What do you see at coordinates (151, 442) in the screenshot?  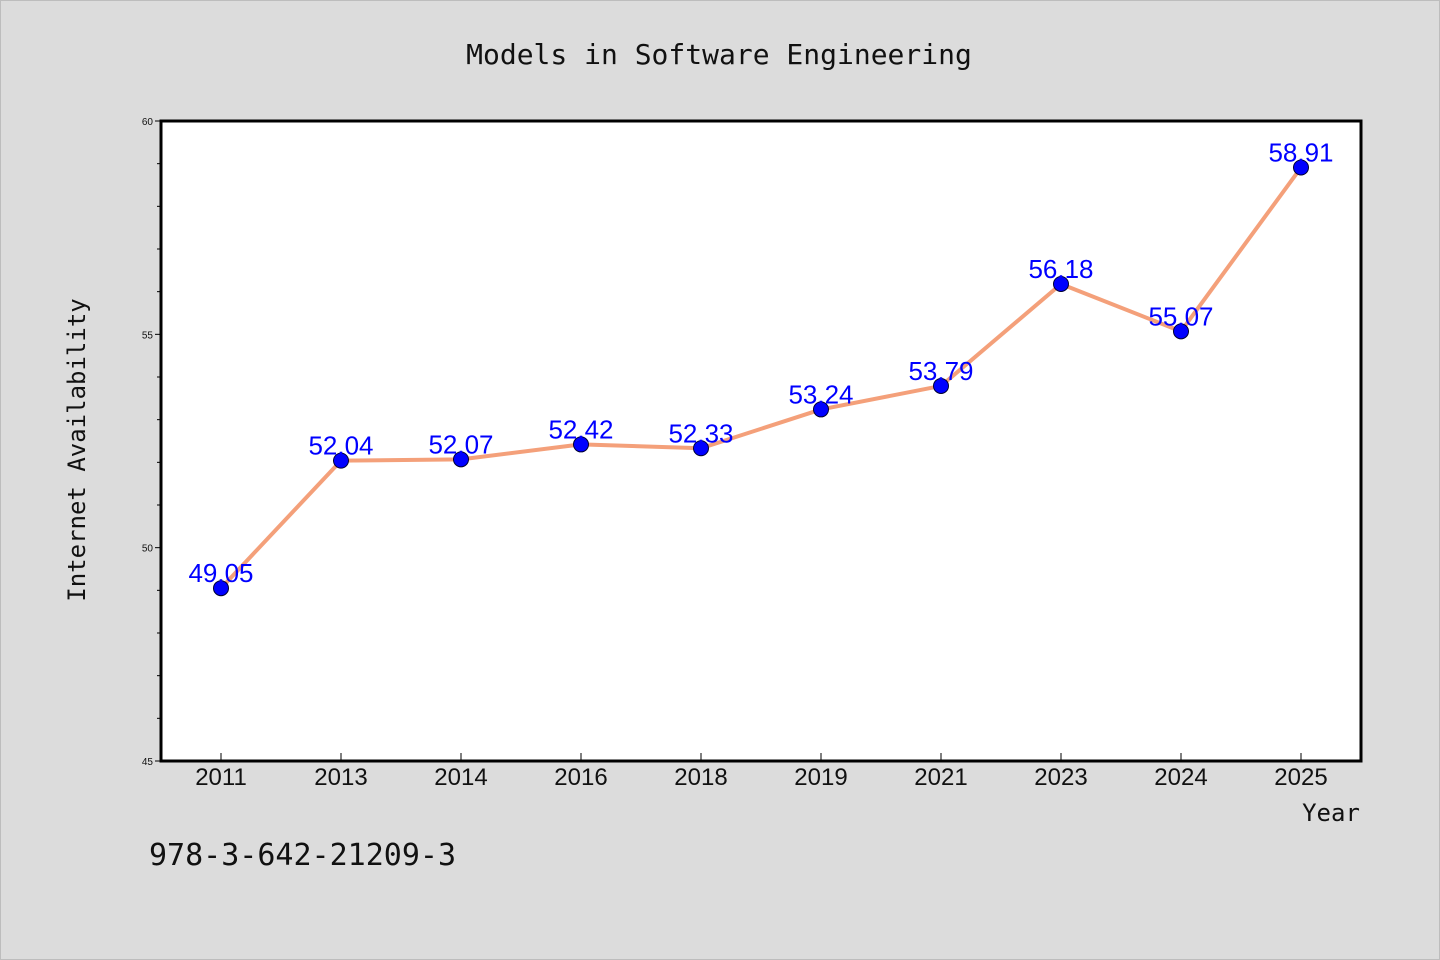 I see `y-axis: 45 50 55 60` at bounding box center [151, 442].